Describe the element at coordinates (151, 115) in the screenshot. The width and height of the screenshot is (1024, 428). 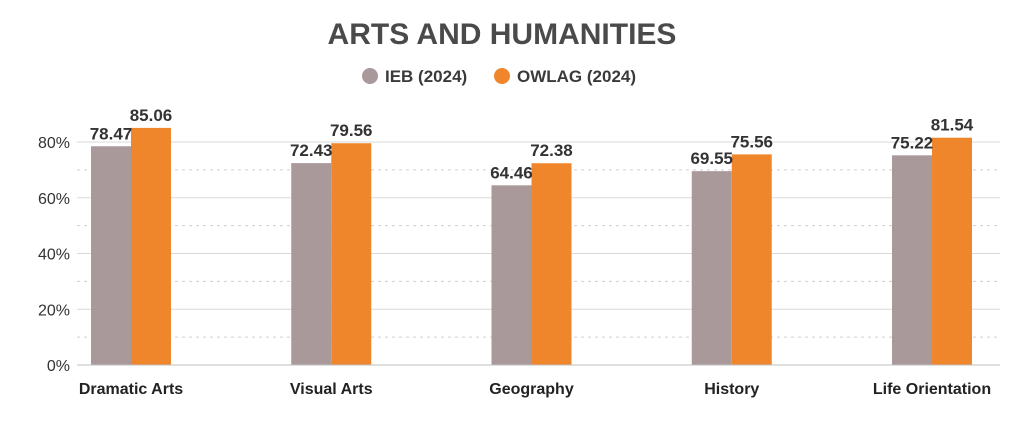
I see `data-label-dramatic-arts-owlag-2024: 85.06` at that location.